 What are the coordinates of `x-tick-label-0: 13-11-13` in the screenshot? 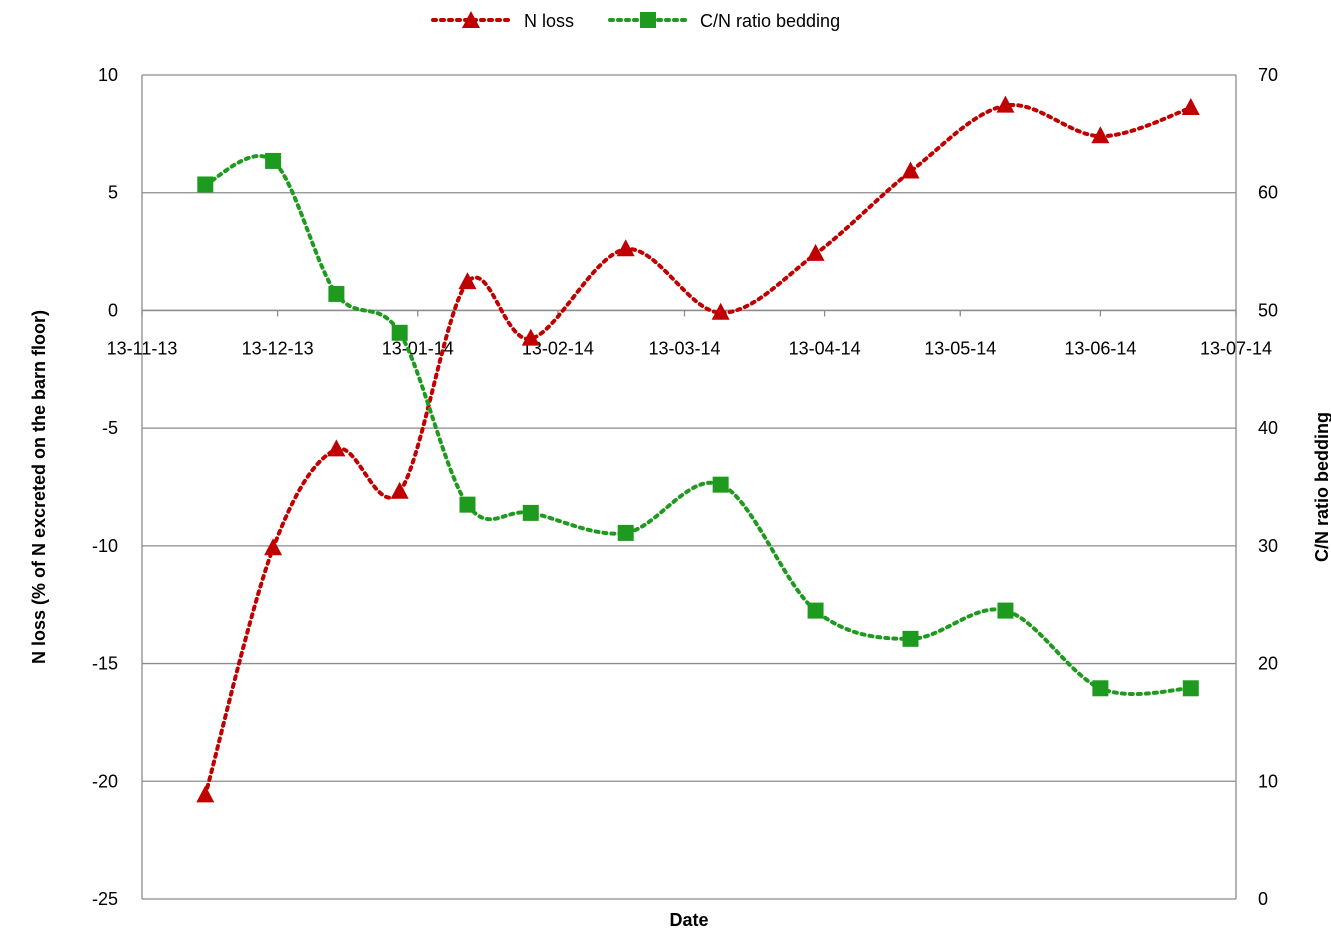 It's located at (142, 348).